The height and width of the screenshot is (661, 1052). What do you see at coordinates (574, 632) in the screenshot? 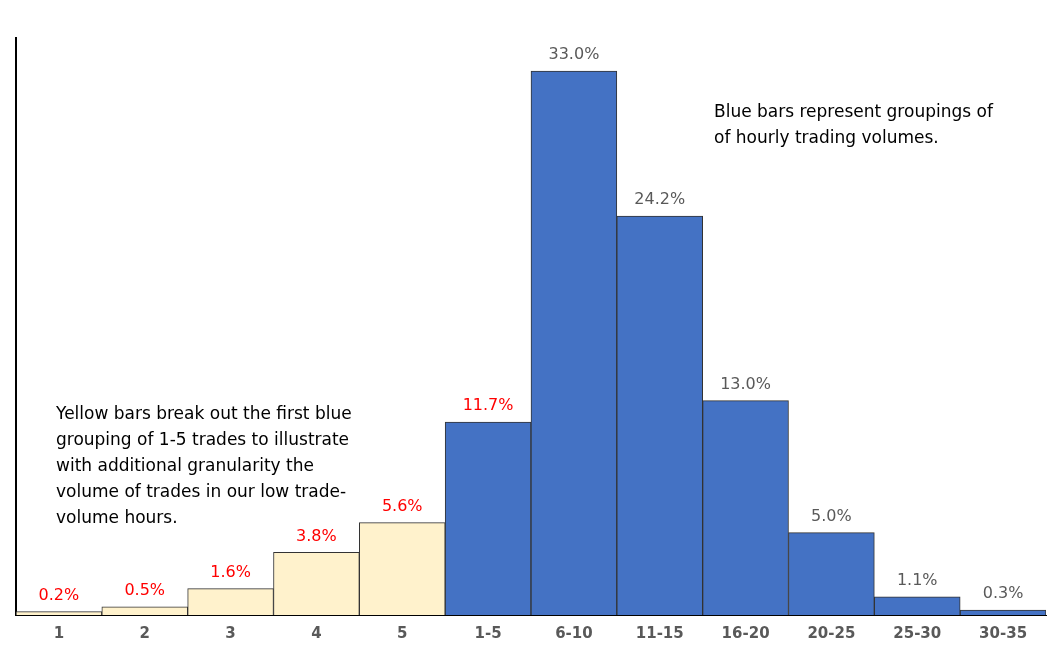
I see `x-tick-label: 6-10` at bounding box center [574, 632].